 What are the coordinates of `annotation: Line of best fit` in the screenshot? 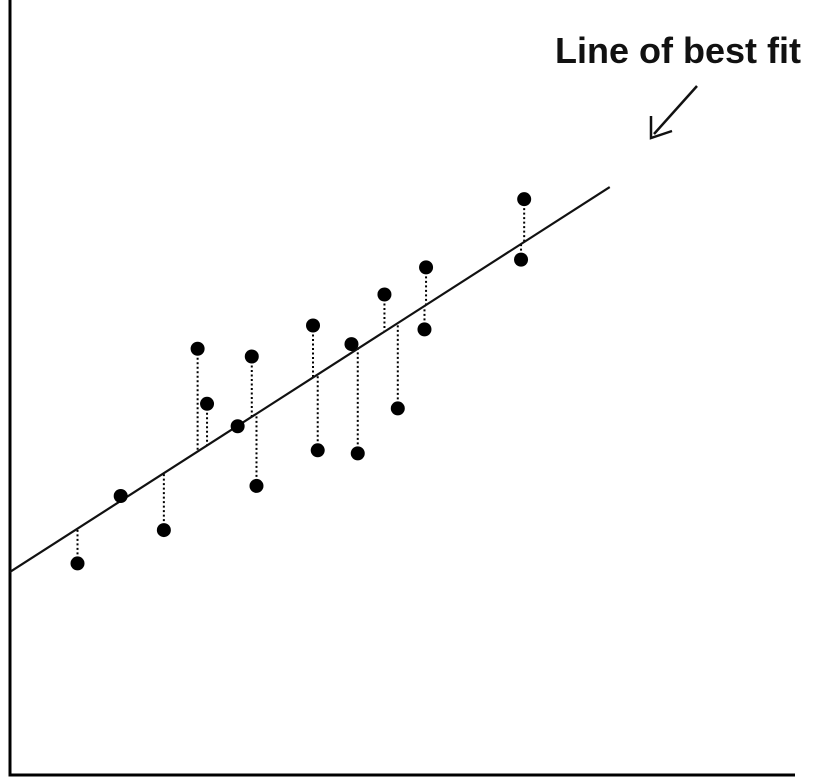 It's located at (678, 85).